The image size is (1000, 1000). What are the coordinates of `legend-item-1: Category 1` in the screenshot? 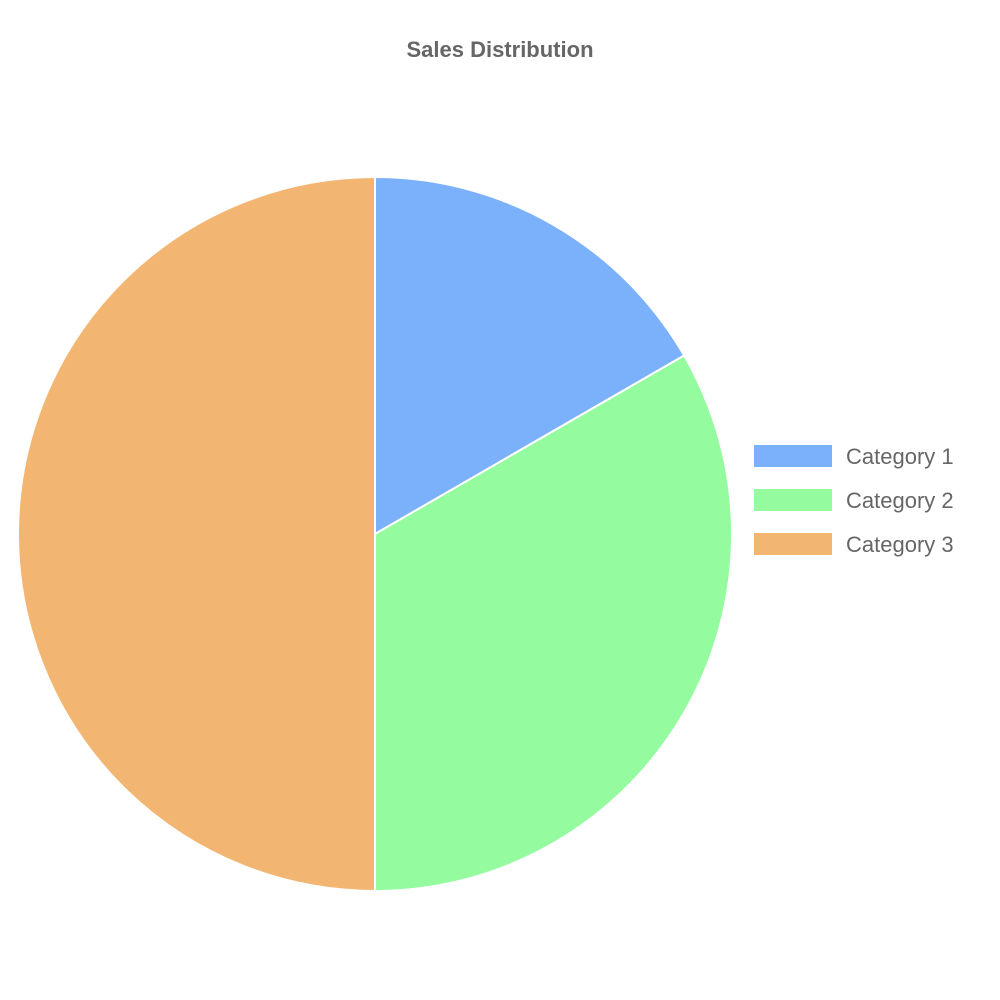 It's located at (854, 456).